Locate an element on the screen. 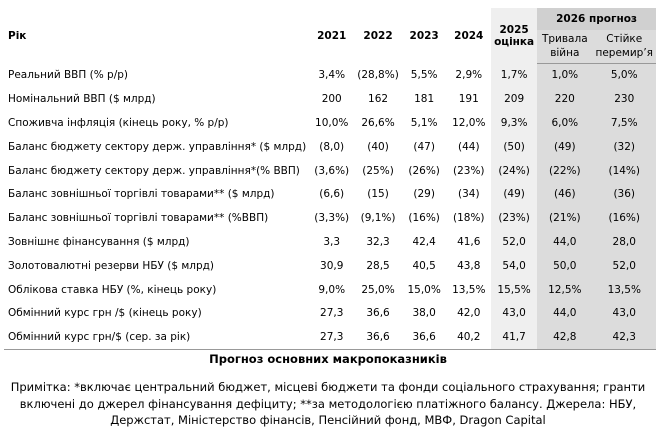 Image resolution: width=656 pixels, height=429 pixels. cell-value: 2,9% is located at coordinates (469, 75).